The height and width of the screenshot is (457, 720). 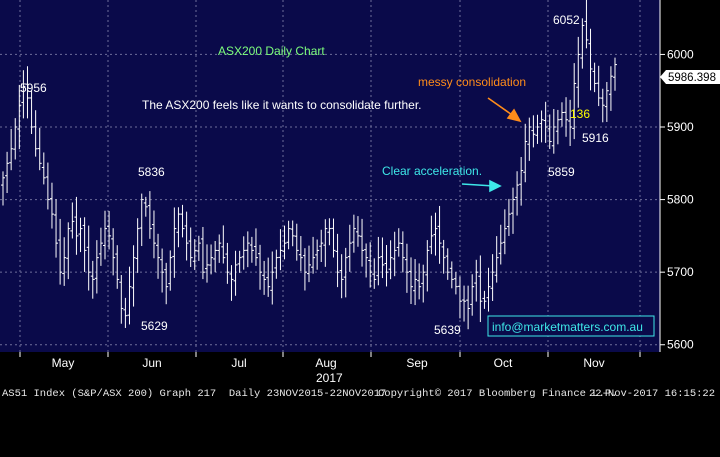 I want to click on y-axis-ticks: 5600 5700 5800 5900 6000, so click(x=676, y=176).